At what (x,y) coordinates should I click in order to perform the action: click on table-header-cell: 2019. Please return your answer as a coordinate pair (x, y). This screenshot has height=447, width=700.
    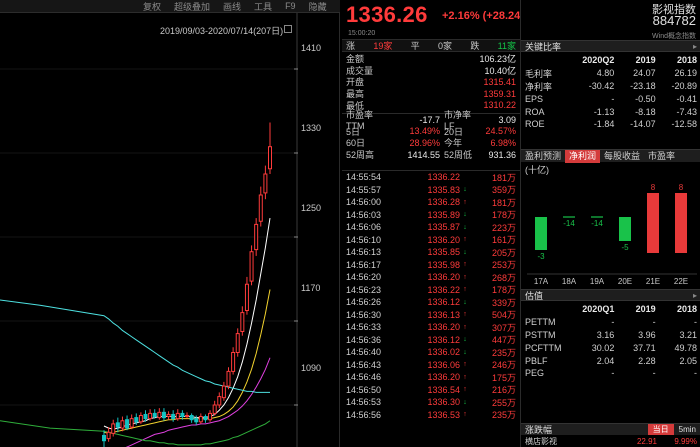
    Looking at the image, I should click on (645, 309).